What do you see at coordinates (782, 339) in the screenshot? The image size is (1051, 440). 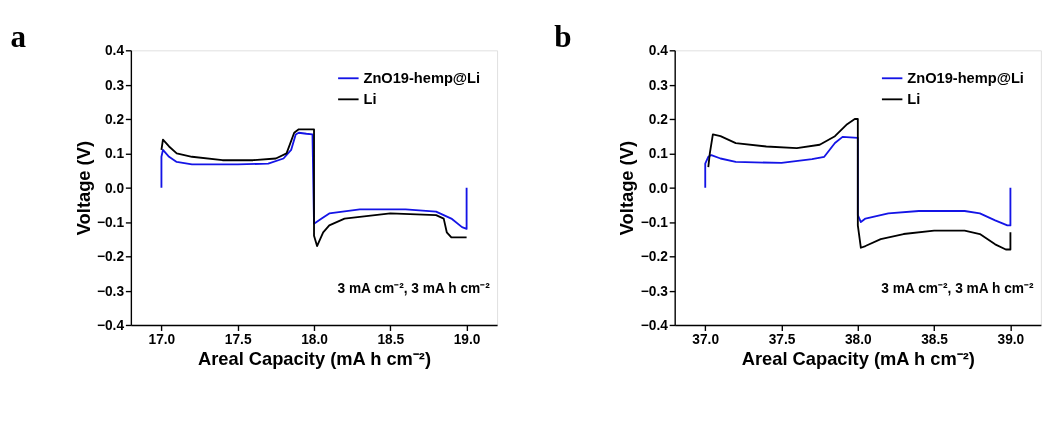 I see `x-tick-label: 37.5` at bounding box center [782, 339].